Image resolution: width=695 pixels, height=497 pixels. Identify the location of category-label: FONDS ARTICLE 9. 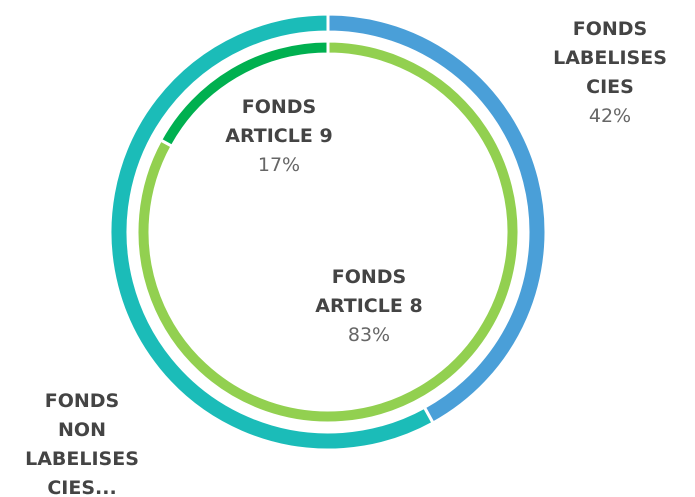
(279, 121).